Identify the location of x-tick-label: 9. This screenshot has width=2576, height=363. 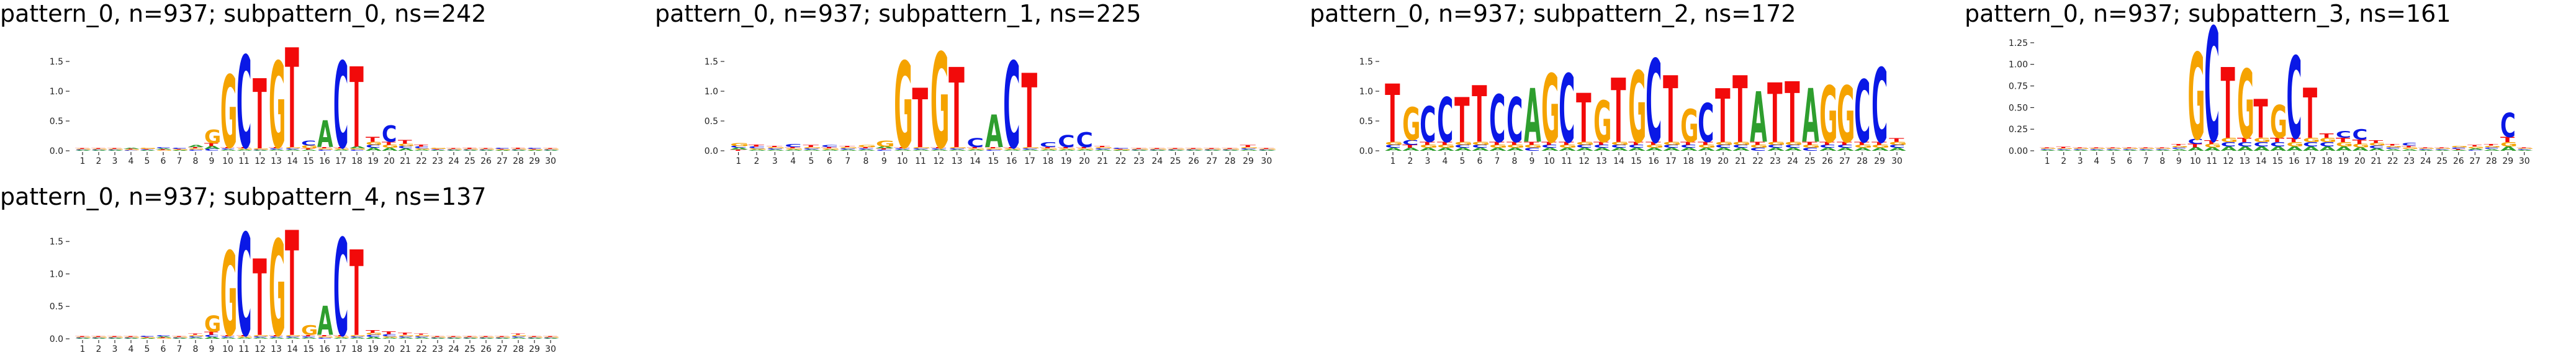
(1532, 161).